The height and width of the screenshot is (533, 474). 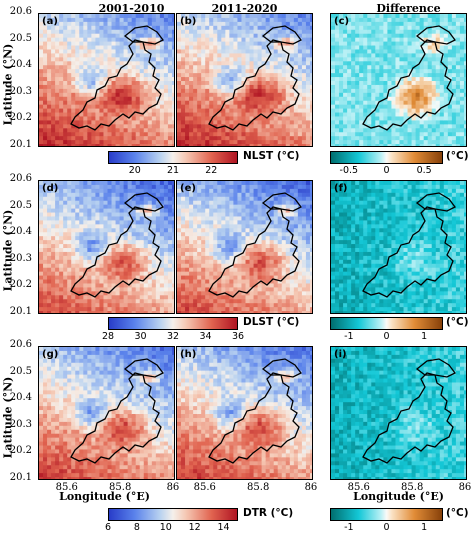 What do you see at coordinates (165, 527) in the screenshot?
I see `colorbar-tick-label: 10` at bounding box center [165, 527].